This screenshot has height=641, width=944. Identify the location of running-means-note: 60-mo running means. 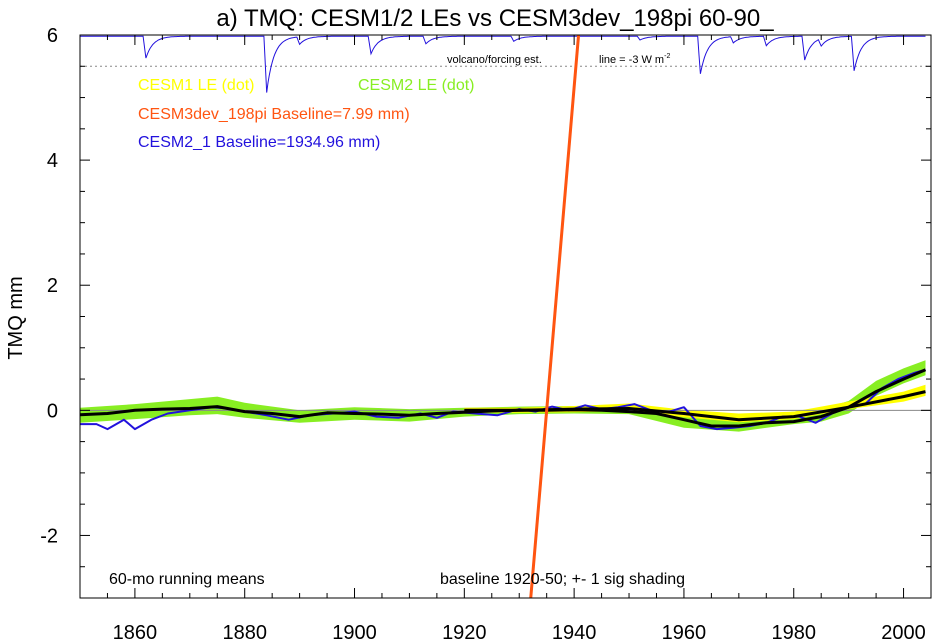
(187, 579).